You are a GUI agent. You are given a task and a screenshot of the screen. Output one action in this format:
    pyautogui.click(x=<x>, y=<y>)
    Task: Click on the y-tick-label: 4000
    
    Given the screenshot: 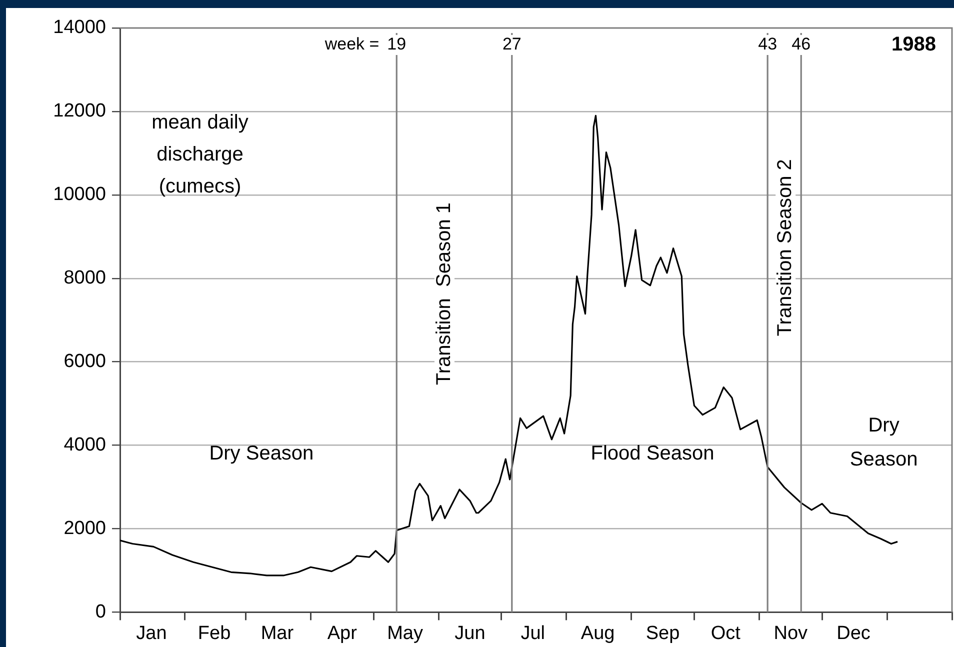 What is the action you would take?
    pyautogui.click(x=85, y=445)
    